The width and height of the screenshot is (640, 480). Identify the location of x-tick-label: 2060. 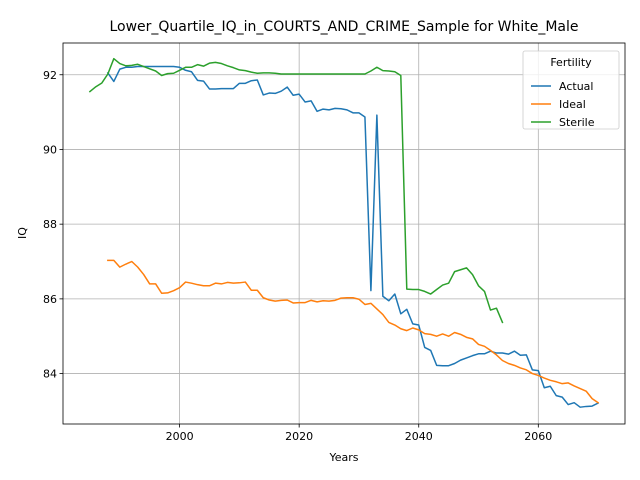
(538, 436).